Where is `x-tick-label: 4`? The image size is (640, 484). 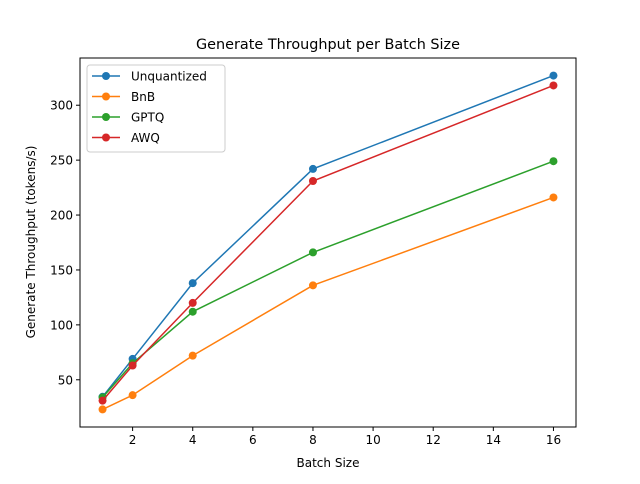
x-tick-label: 4 is located at coordinates (193, 440).